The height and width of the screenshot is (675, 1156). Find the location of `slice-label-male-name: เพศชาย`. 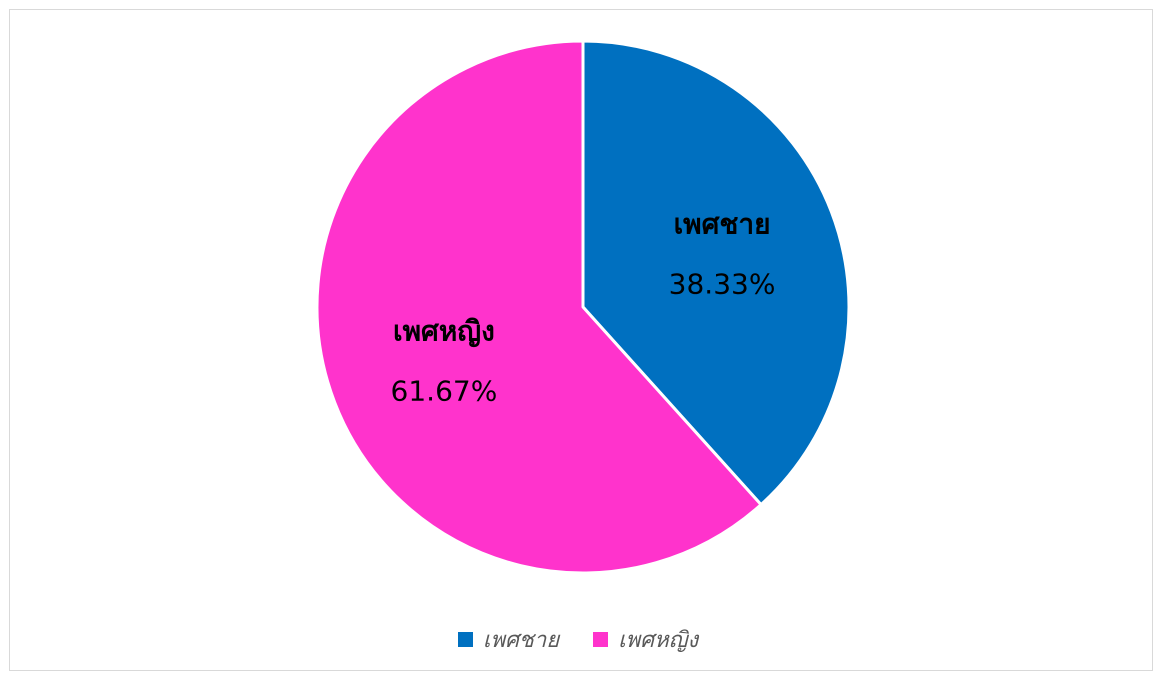

slice-label-male-name: เพศชาย is located at coordinates (722, 224).